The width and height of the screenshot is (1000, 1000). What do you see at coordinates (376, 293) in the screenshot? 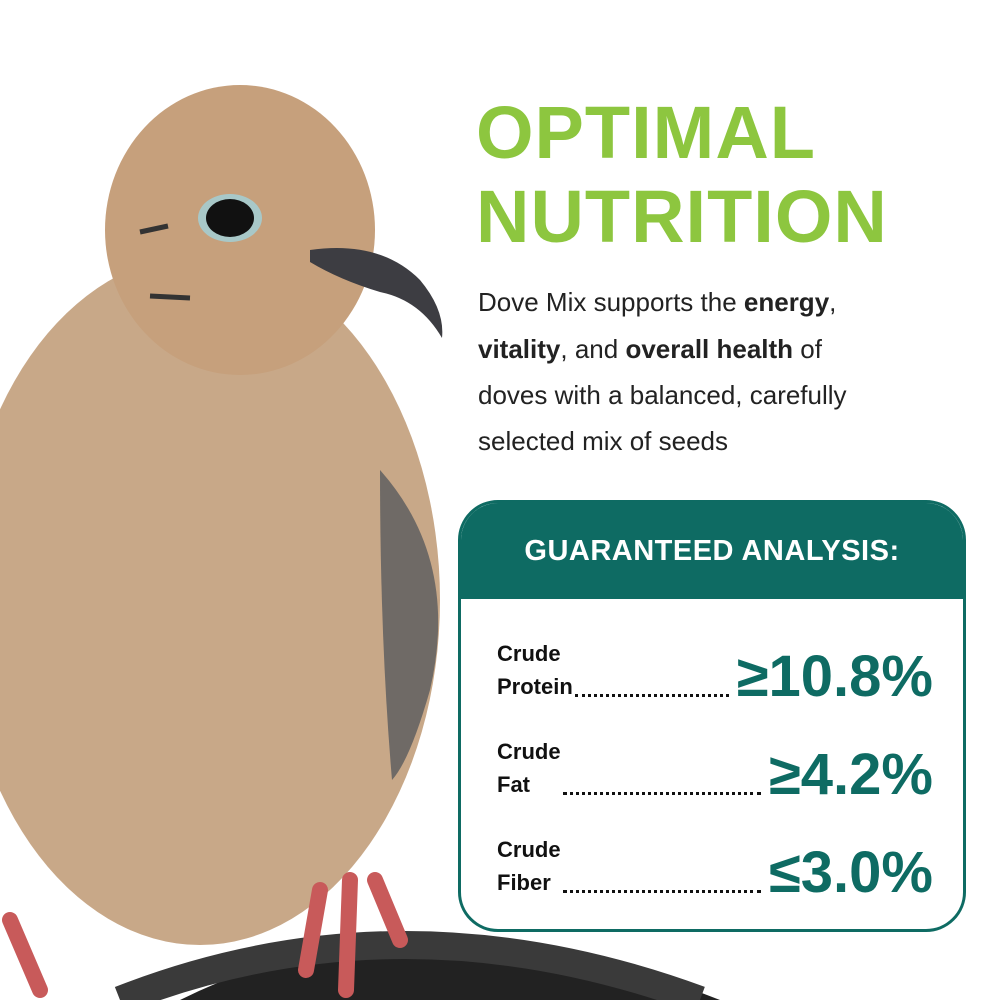
I see `dove-beak` at bounding box center [376, 293].